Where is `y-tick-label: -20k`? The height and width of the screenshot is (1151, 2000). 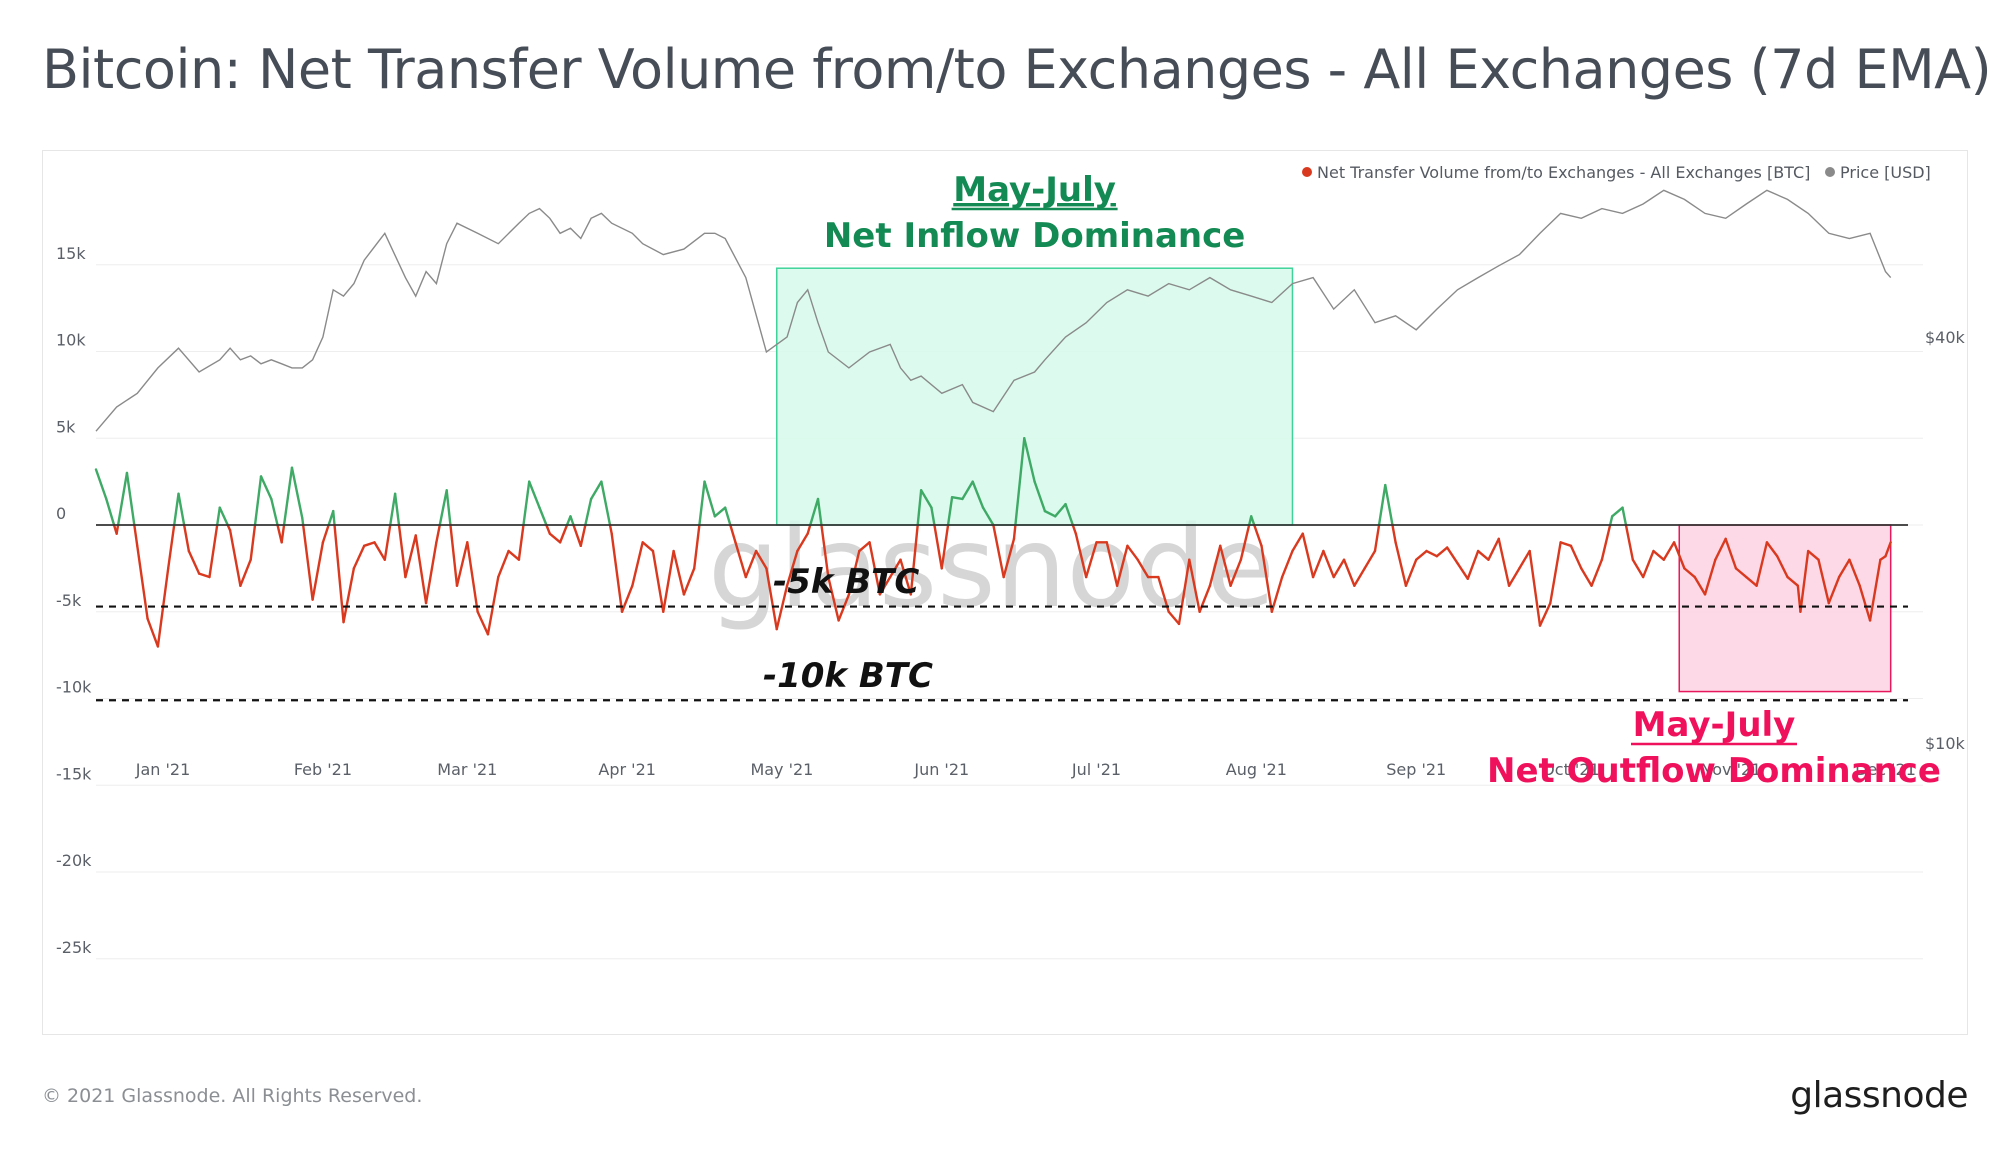 y-tick-label: -20k is located at coordinates (74, 860).